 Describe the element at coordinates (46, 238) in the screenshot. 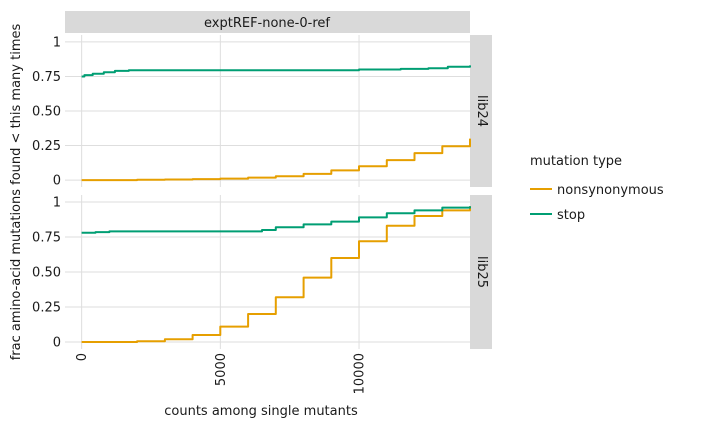

I see `y-tick-label-lib25-3: 0.75` at that location.